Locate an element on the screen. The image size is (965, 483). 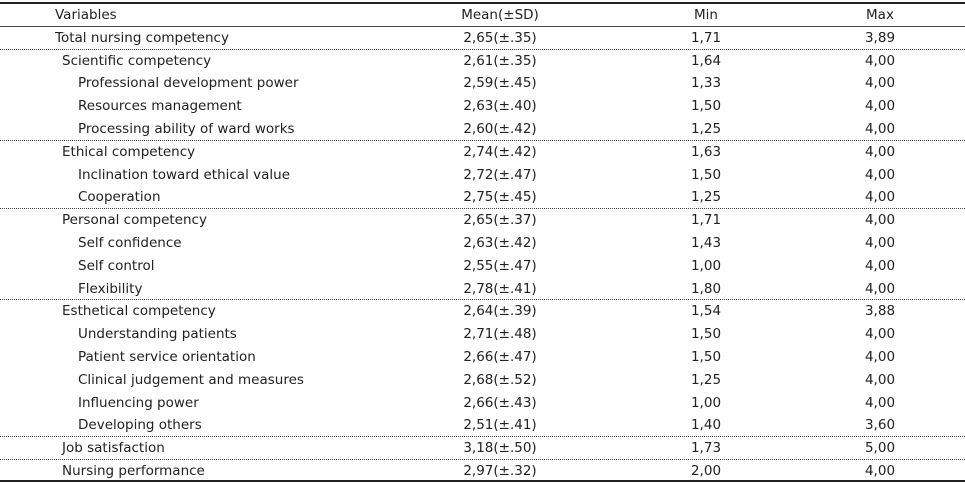
value-cell: 1,63 is located at coordinates (706, 151).